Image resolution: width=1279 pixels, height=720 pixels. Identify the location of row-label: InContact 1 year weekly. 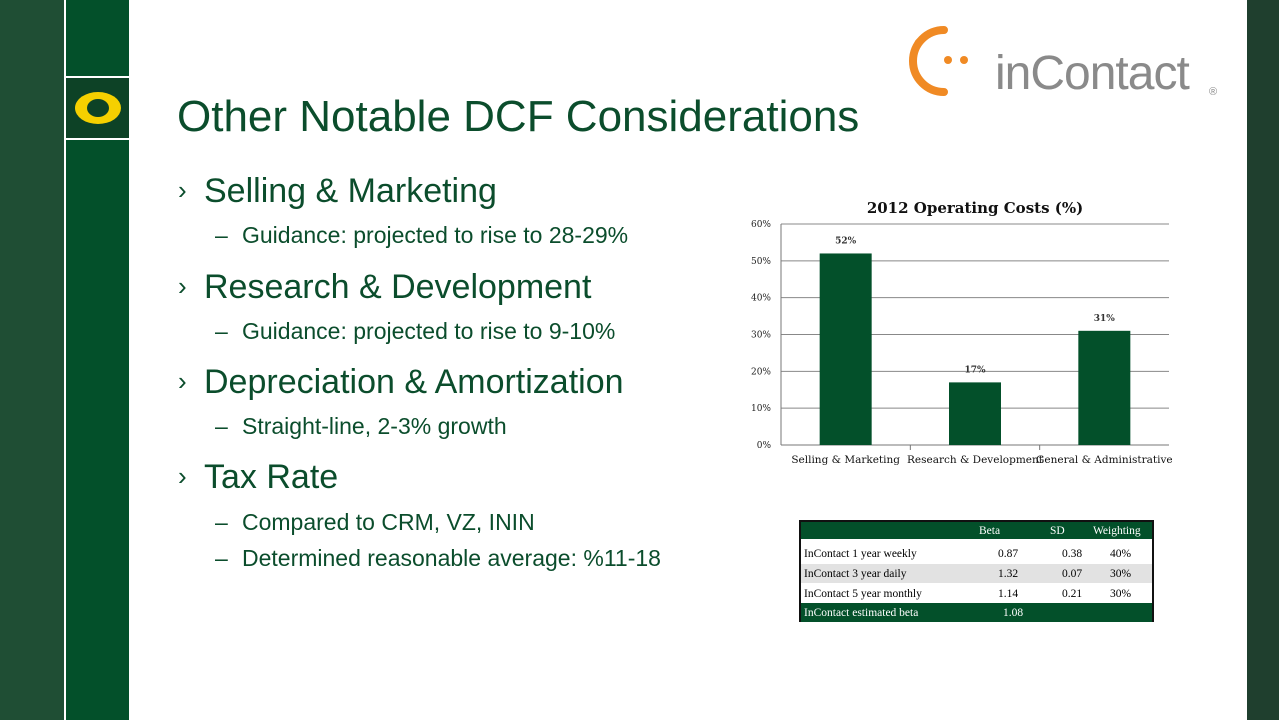
(860, 553).